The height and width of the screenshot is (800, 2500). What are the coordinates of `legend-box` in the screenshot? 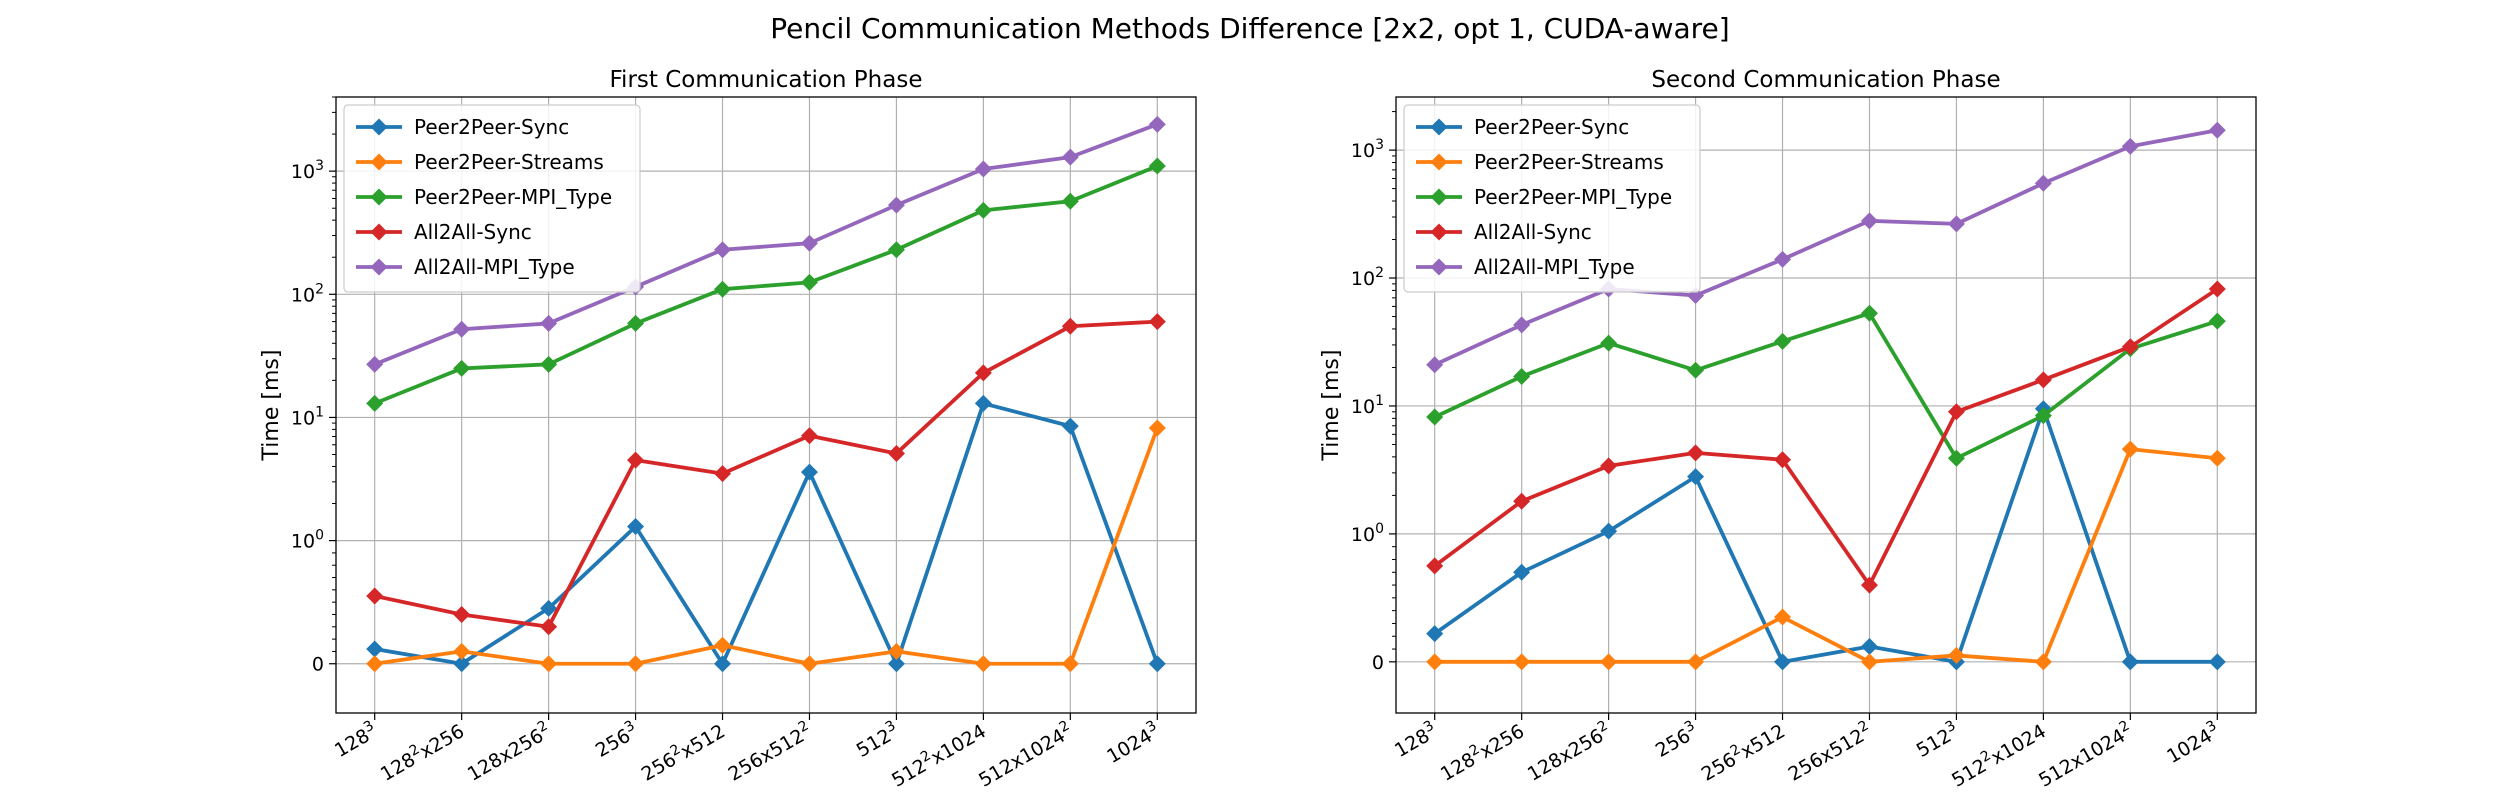 It's located at (492, 198).